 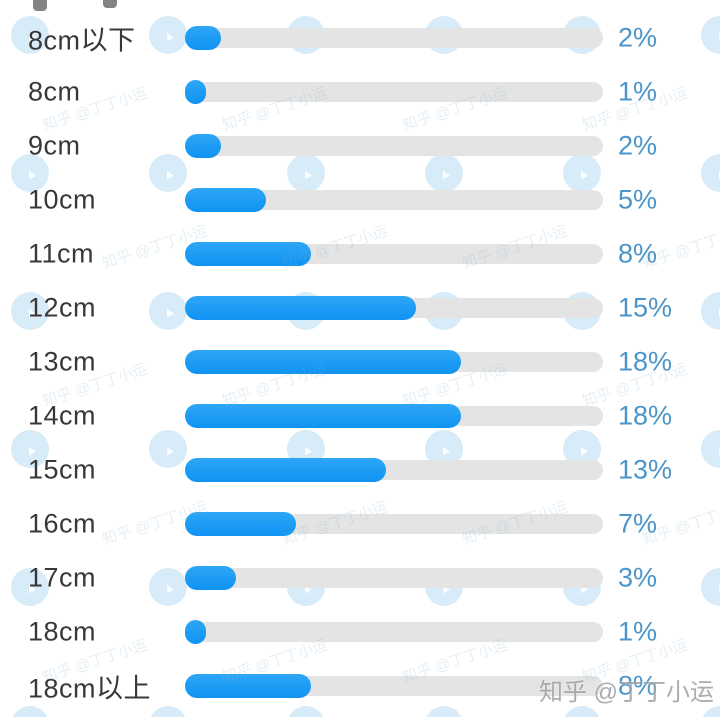 I want to click on bar-row: 16cm 7%, so click(x=360, y=524).